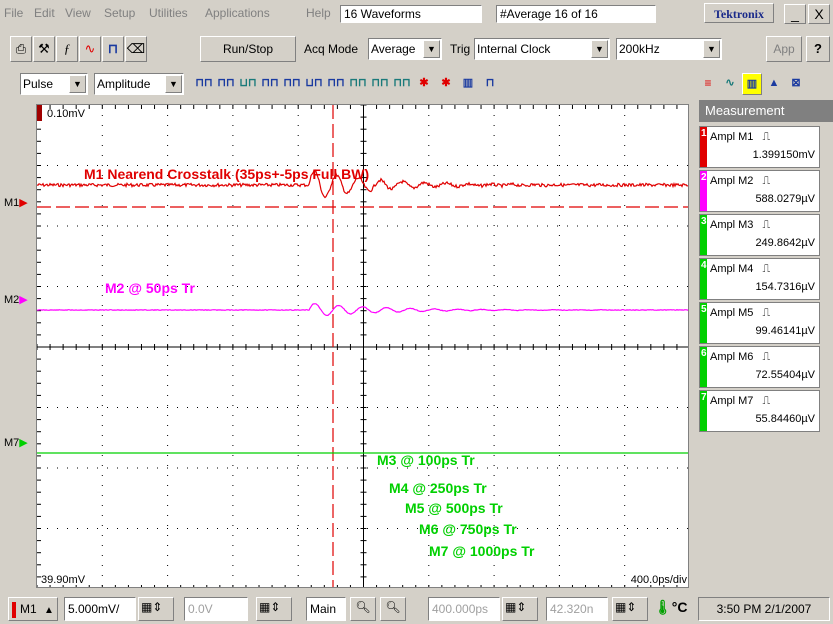  What do you see at coordinates (704, 265) in the screenshot?
I see `measurement-number: 4` at bounding box center [704, 265].